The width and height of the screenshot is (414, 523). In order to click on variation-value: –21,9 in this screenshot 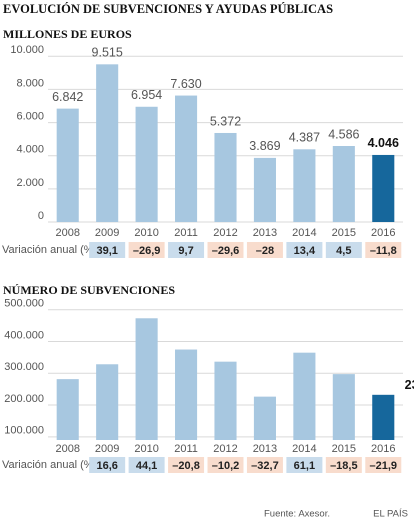, I will do `click(384, 466)`.